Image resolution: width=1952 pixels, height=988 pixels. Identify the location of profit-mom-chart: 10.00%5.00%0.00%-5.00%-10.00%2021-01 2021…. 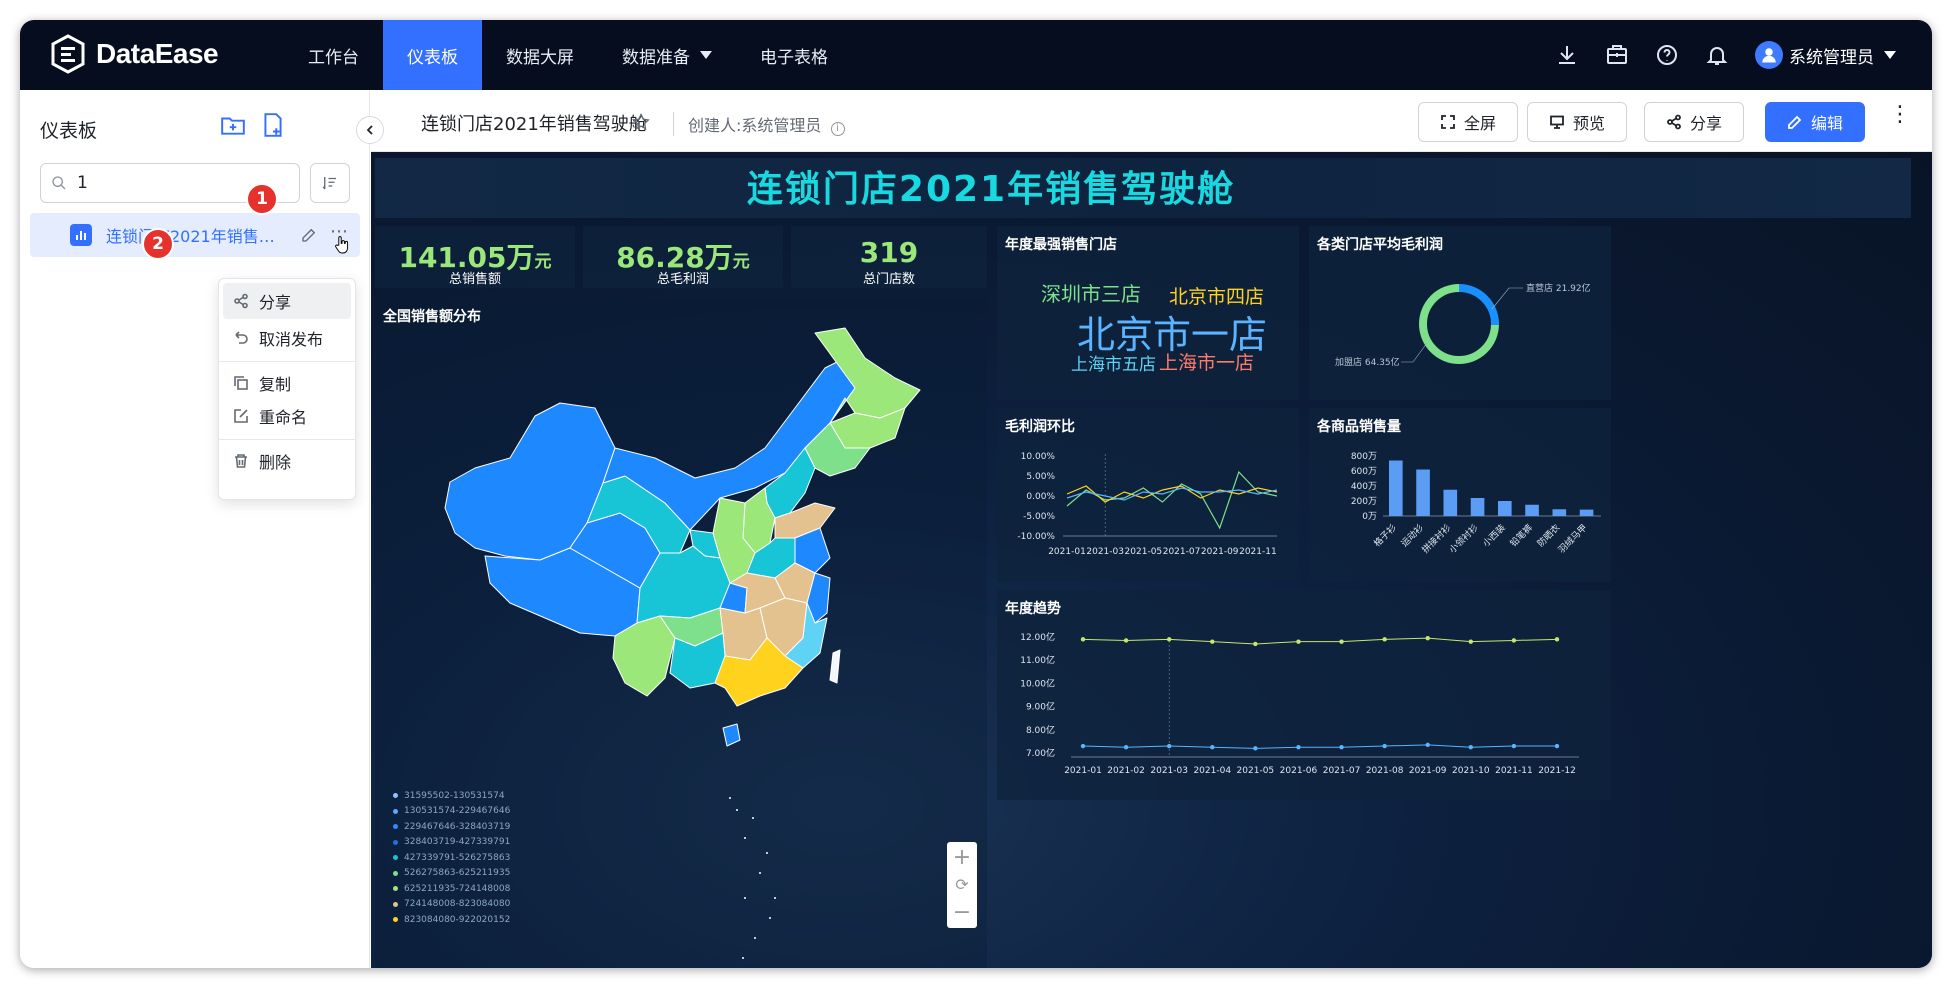
(1148, 495).